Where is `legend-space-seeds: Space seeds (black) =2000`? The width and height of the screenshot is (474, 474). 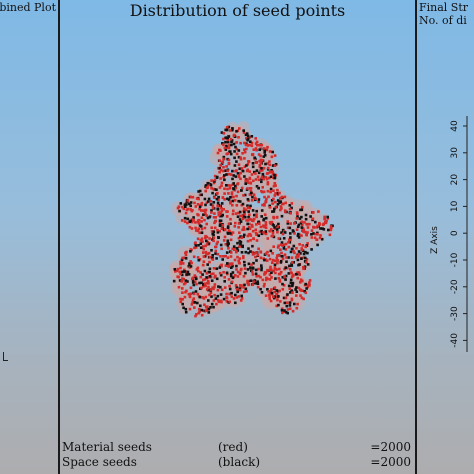
legend-space-seeds: Space seeds (black) =2000 is located at coordinates (236, 462).